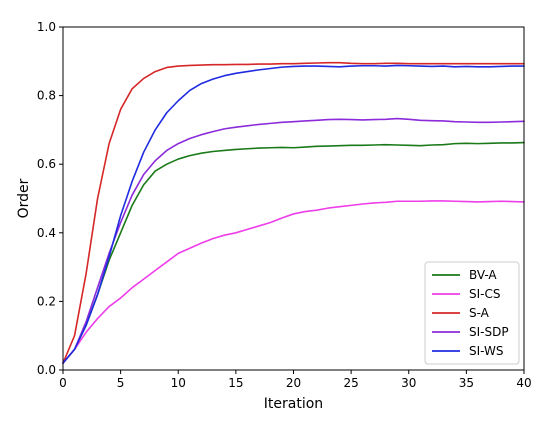 This screenshot has width=550, height=421. What do you see at coordinates (63, 383) in the screenshot?
I see `x-tick-label: 0` at bounding box center [63, 383].